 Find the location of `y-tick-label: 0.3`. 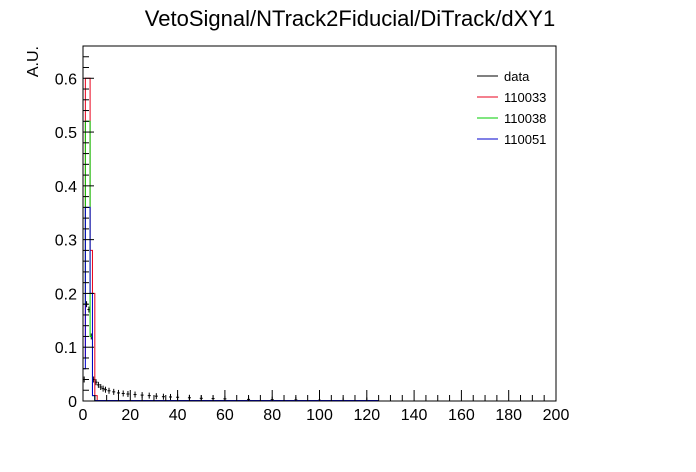

y-tick-label: 0.3 is located at coordinates (66, 241).